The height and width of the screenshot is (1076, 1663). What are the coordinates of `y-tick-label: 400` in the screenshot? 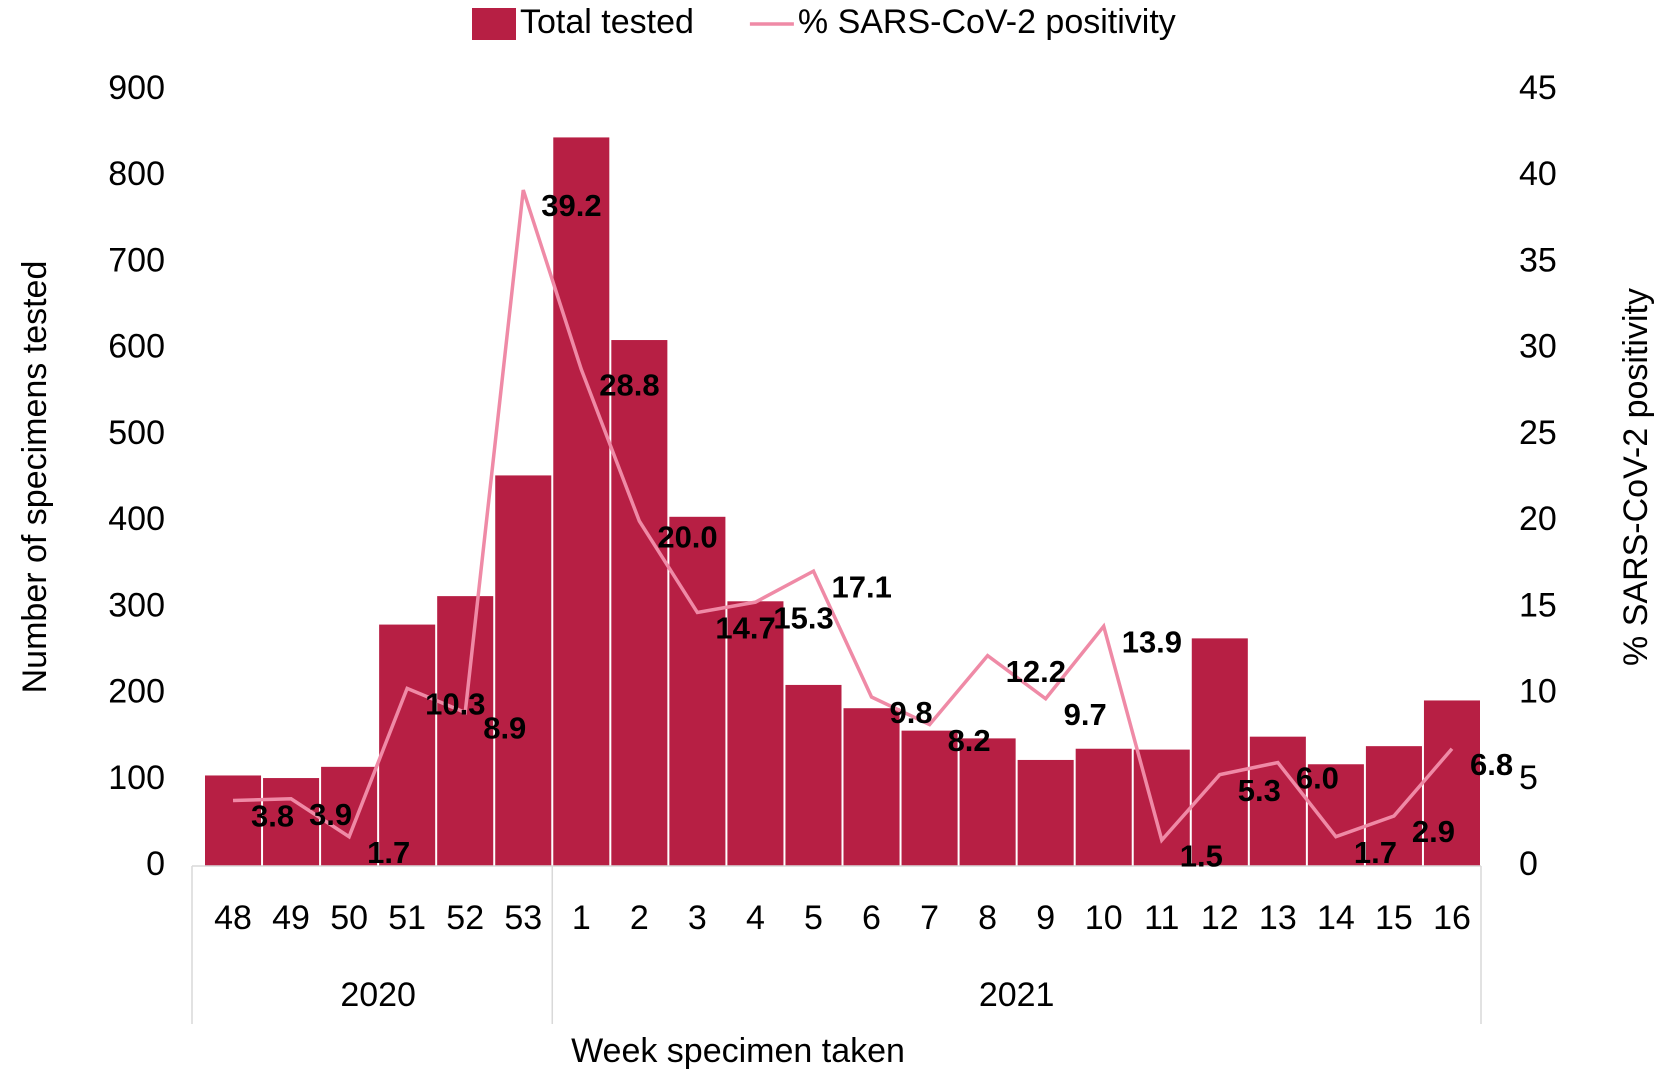 It's located at (136, 519).